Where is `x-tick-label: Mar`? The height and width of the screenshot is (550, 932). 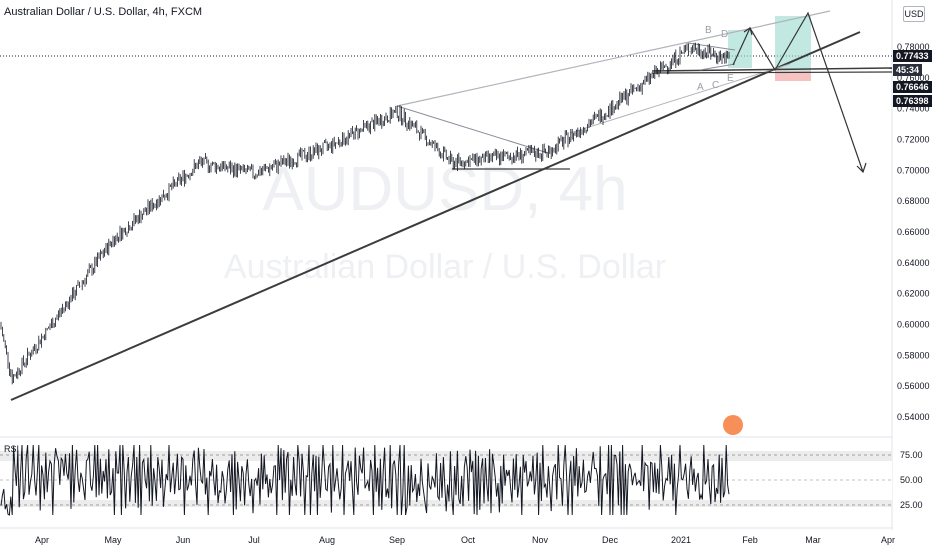 x-tick-label: Mar is located at coordinates (813, 540).